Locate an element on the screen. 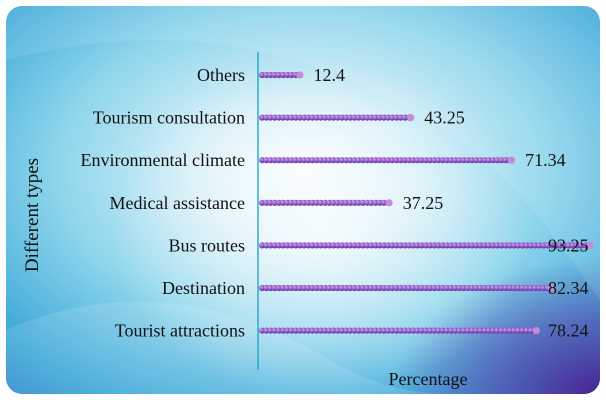  value-label-medical-assistance: 37.25 is located at coordinates (423, 203).